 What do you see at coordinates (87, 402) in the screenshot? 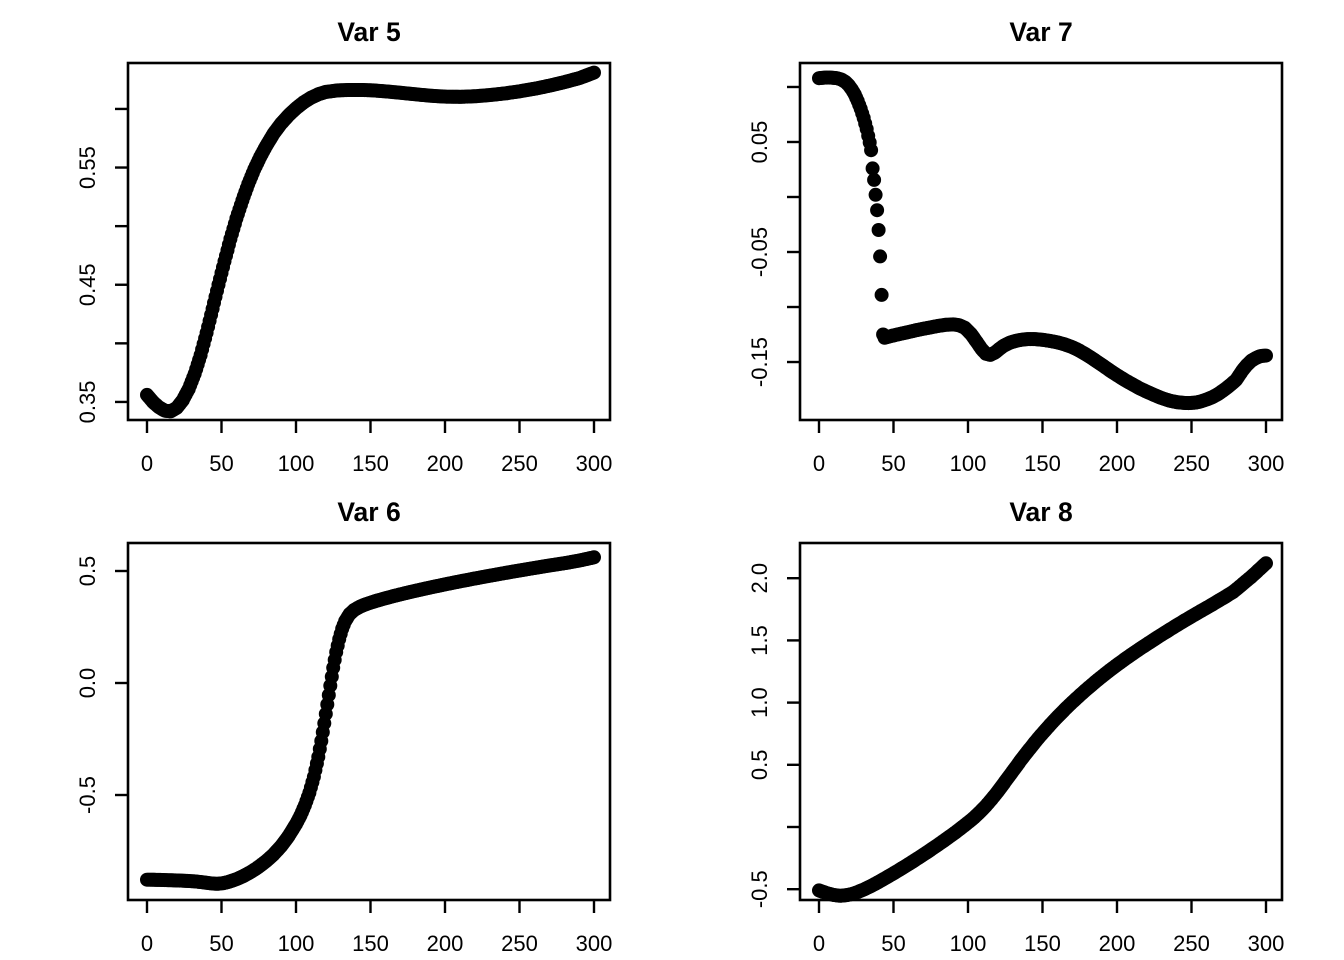
I see `y-tick-label: 0.35` at bounding box center [87, 402].